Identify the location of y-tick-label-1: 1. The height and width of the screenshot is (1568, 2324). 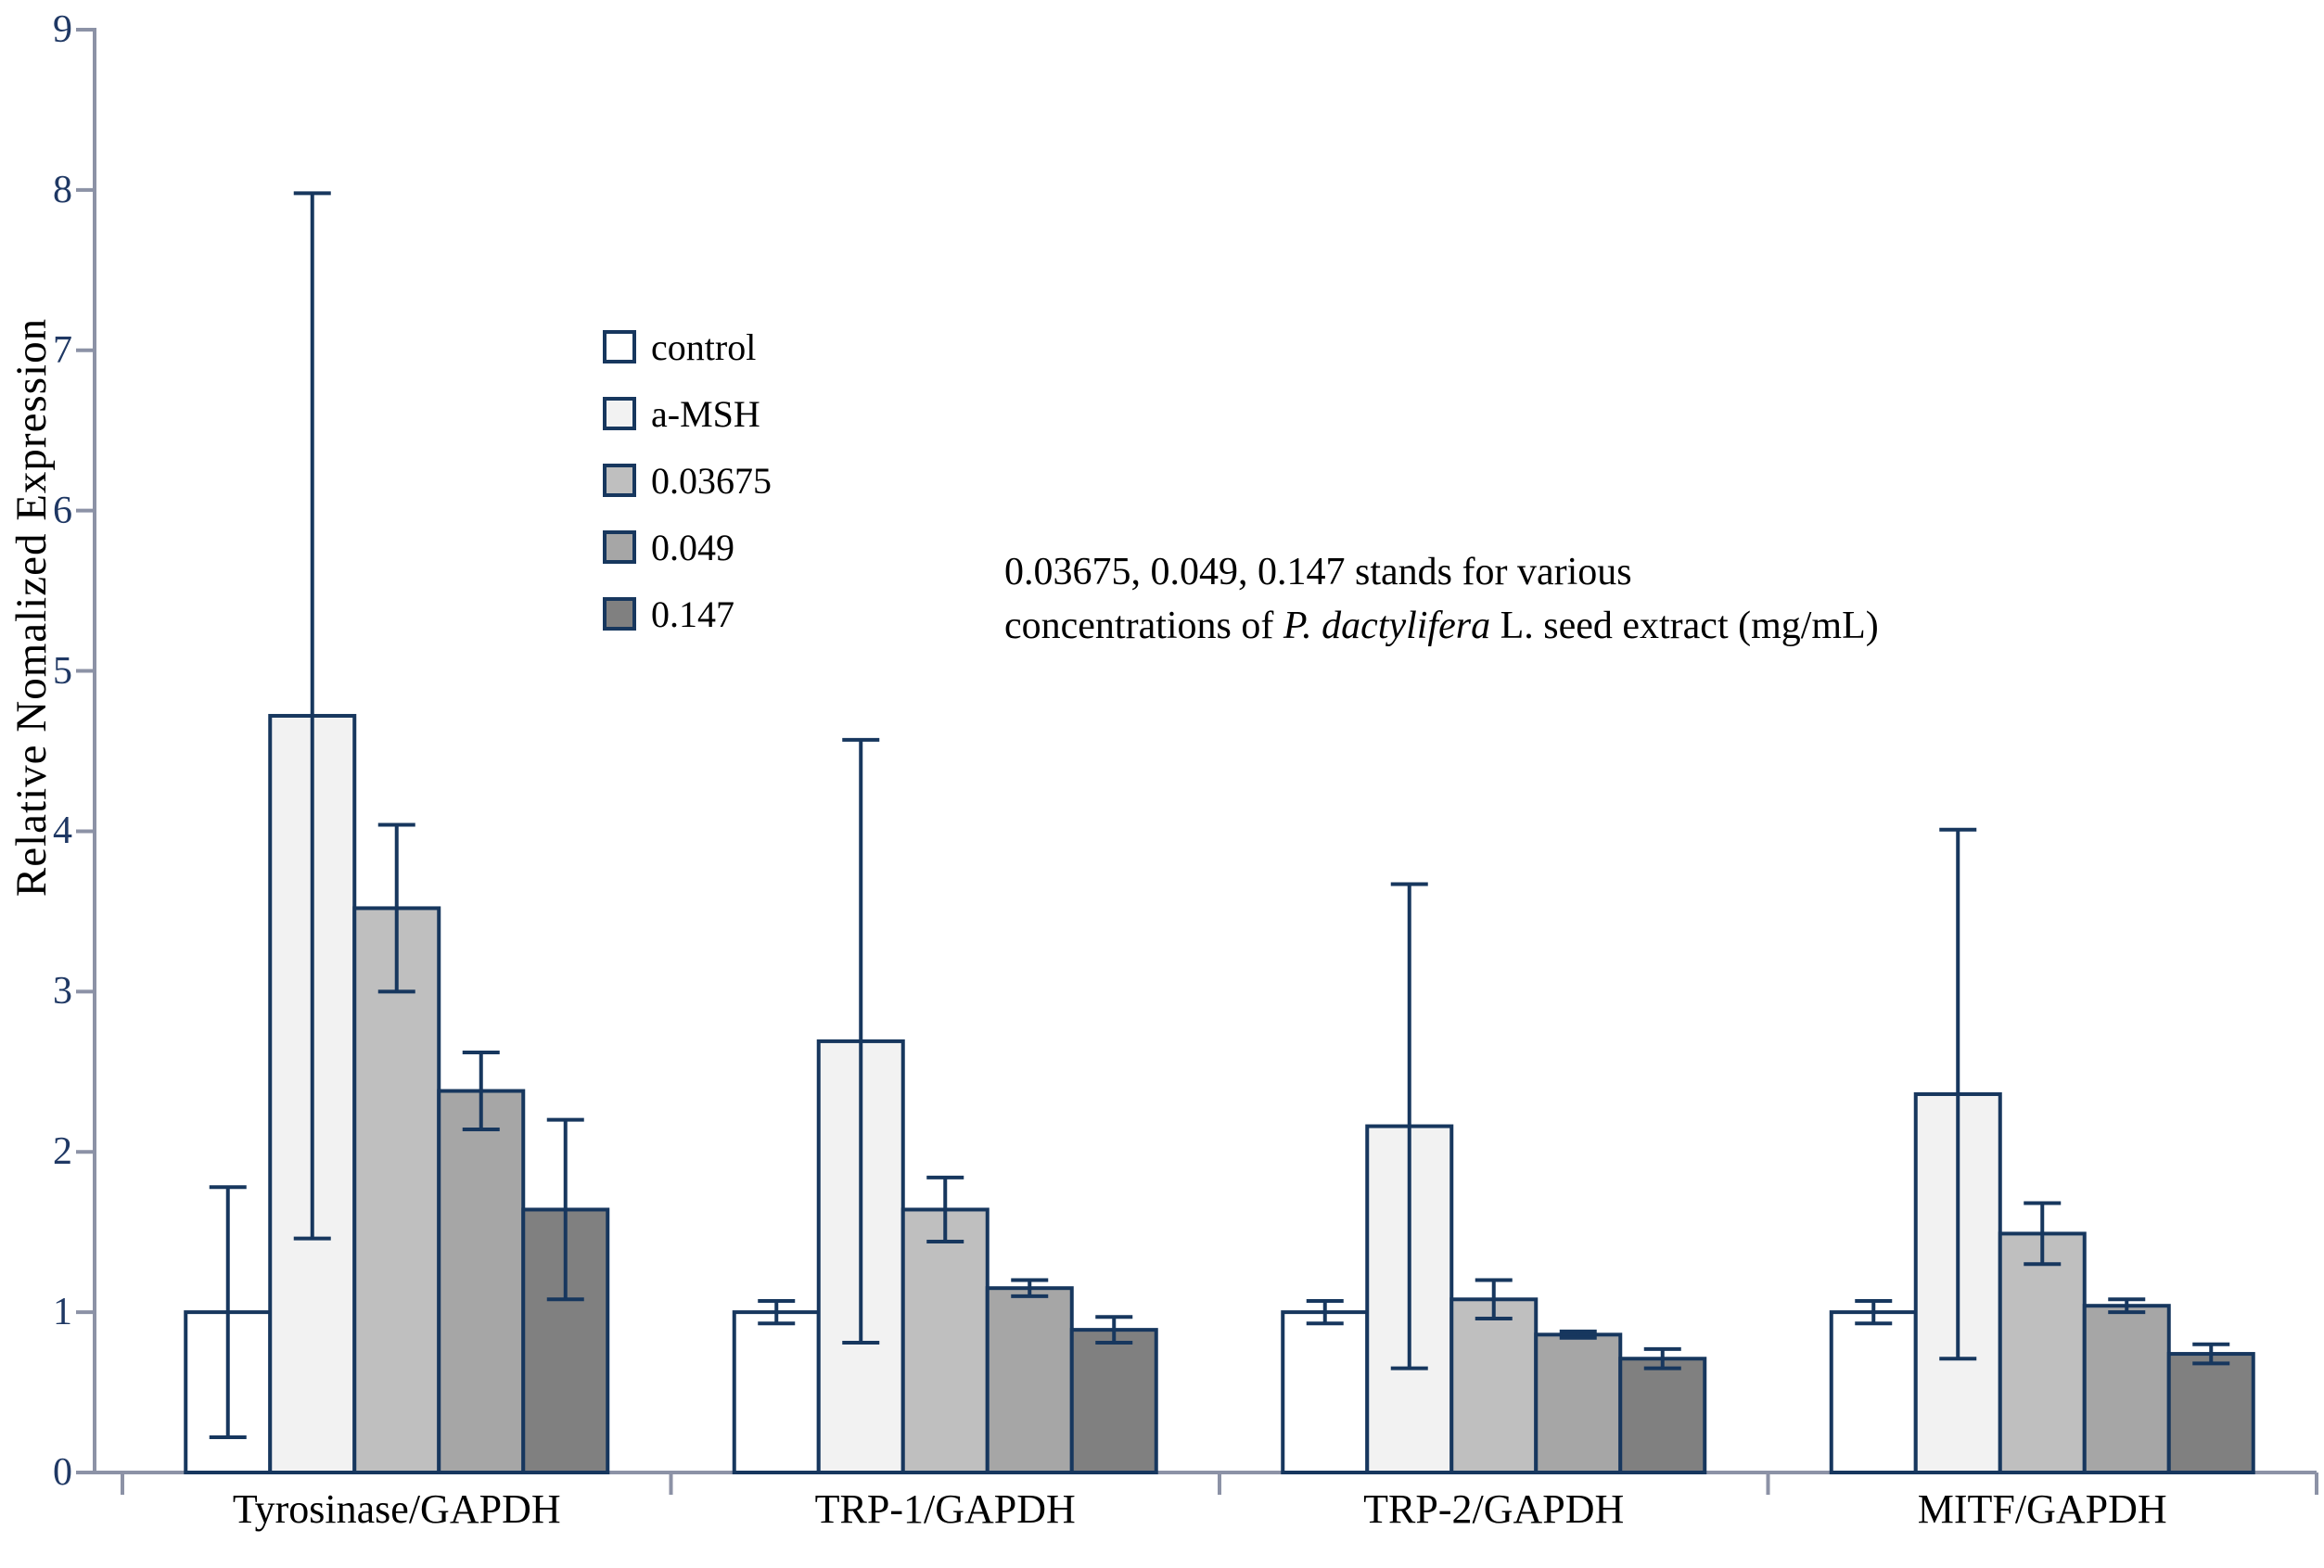
(63, 1312).